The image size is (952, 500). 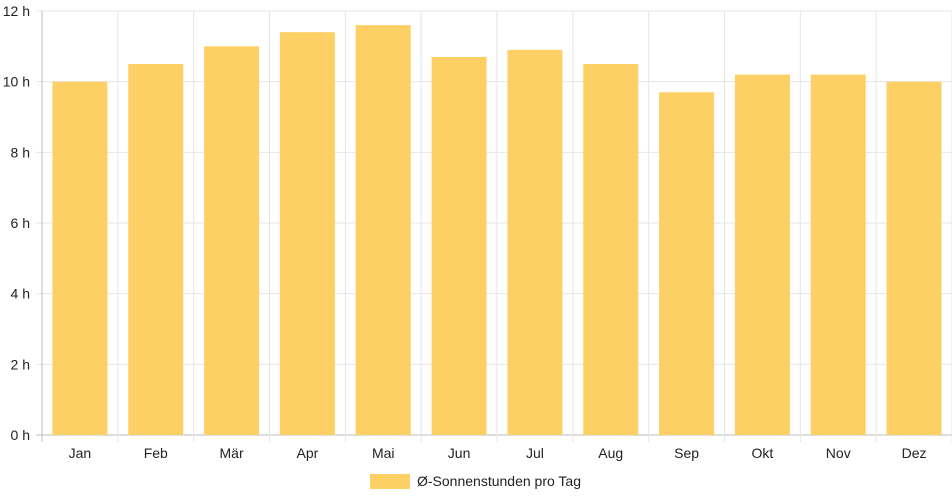 What do you see at coordinates (307, 233) in the screenshot?
I see `bar-Apr` at bounding box center [307, 233].